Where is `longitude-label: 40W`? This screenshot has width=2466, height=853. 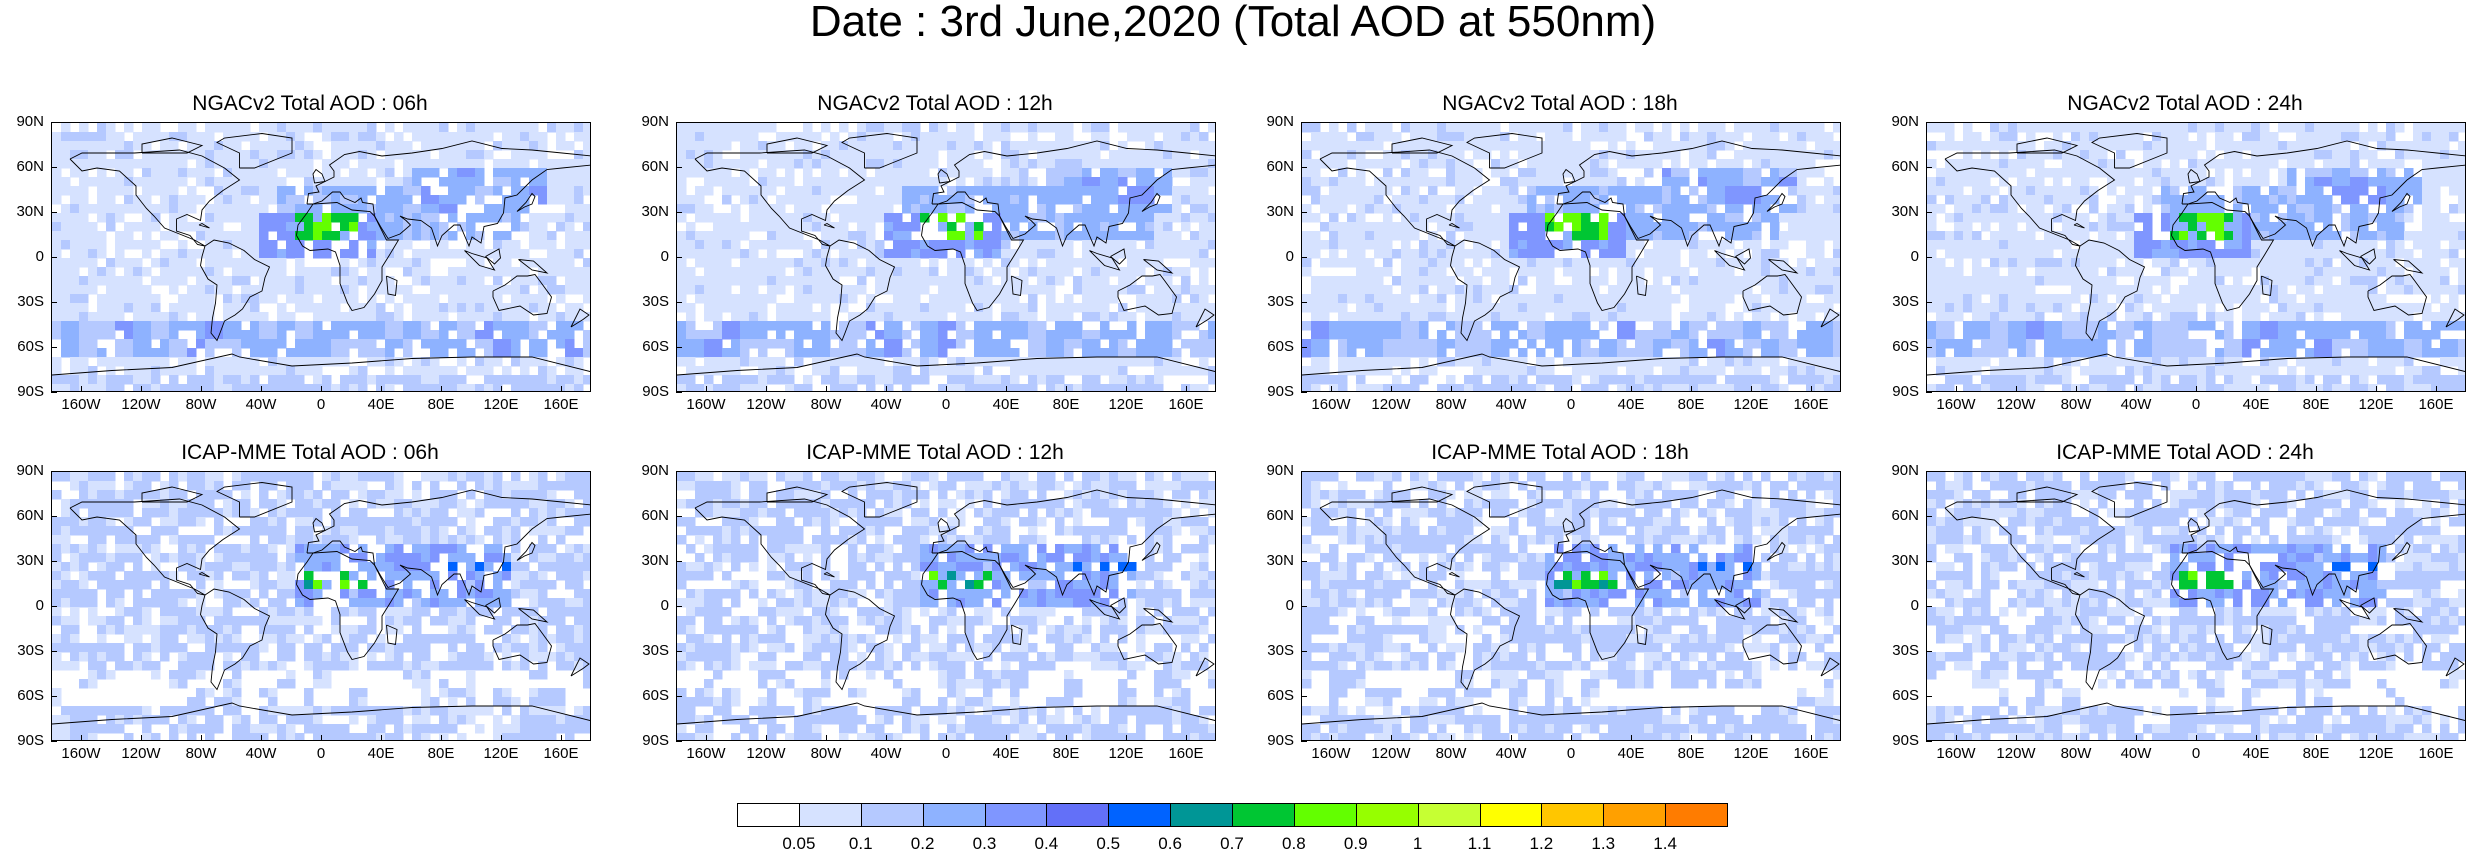 longitude-label: 40W is located at coordinates (261, 404).